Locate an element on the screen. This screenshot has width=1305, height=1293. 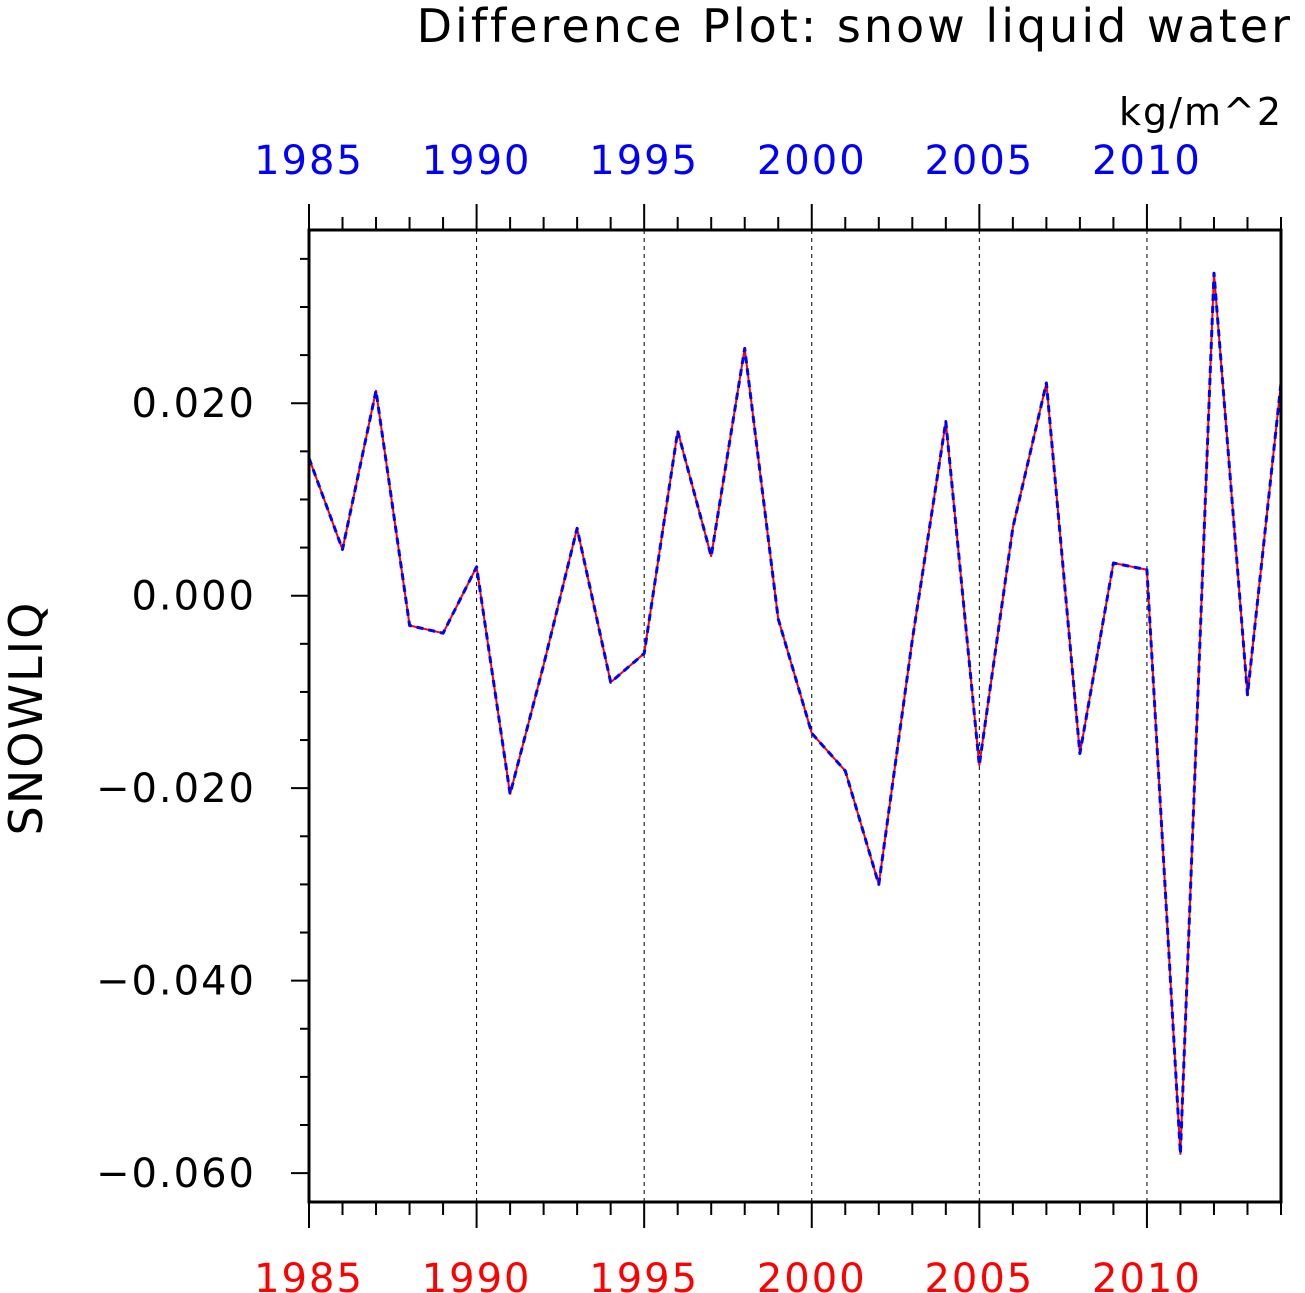
bottom-x-tick-label: 1990 is located at coordinates (477, 1274).